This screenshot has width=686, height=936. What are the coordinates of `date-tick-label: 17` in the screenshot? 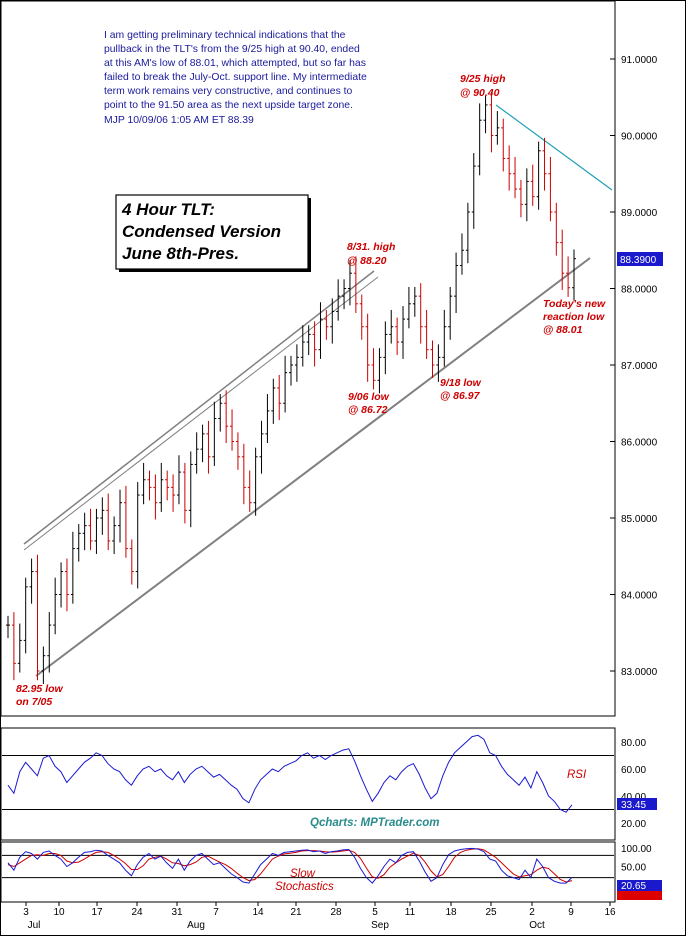 It's located at (97, 912).